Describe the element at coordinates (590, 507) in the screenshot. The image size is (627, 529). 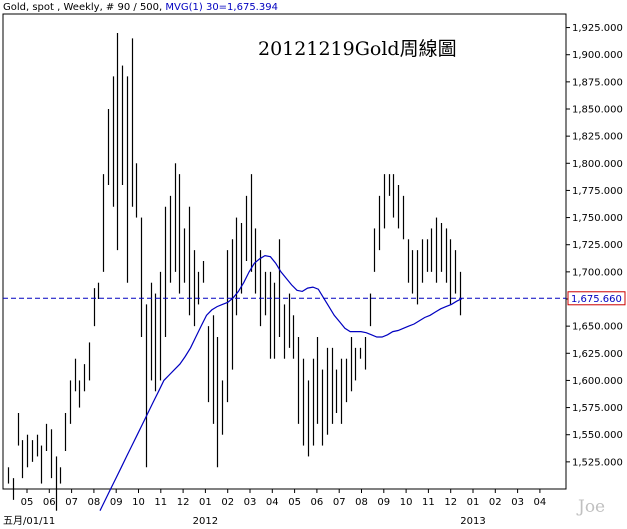
I see `watermark-text: Joe` at that location.